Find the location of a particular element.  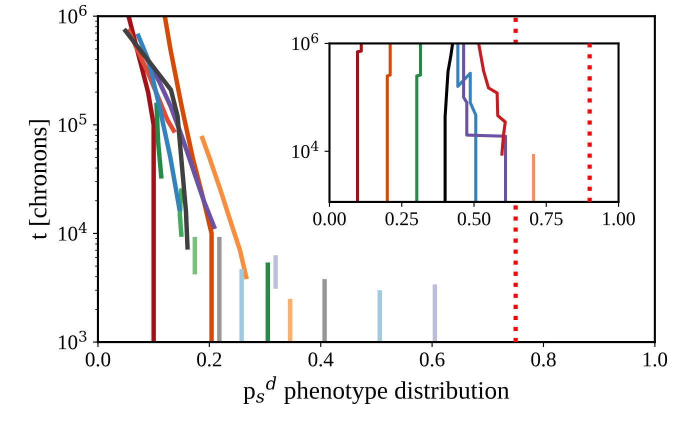

x-tick-label: 0.4 is located at coordinates (321, 359).